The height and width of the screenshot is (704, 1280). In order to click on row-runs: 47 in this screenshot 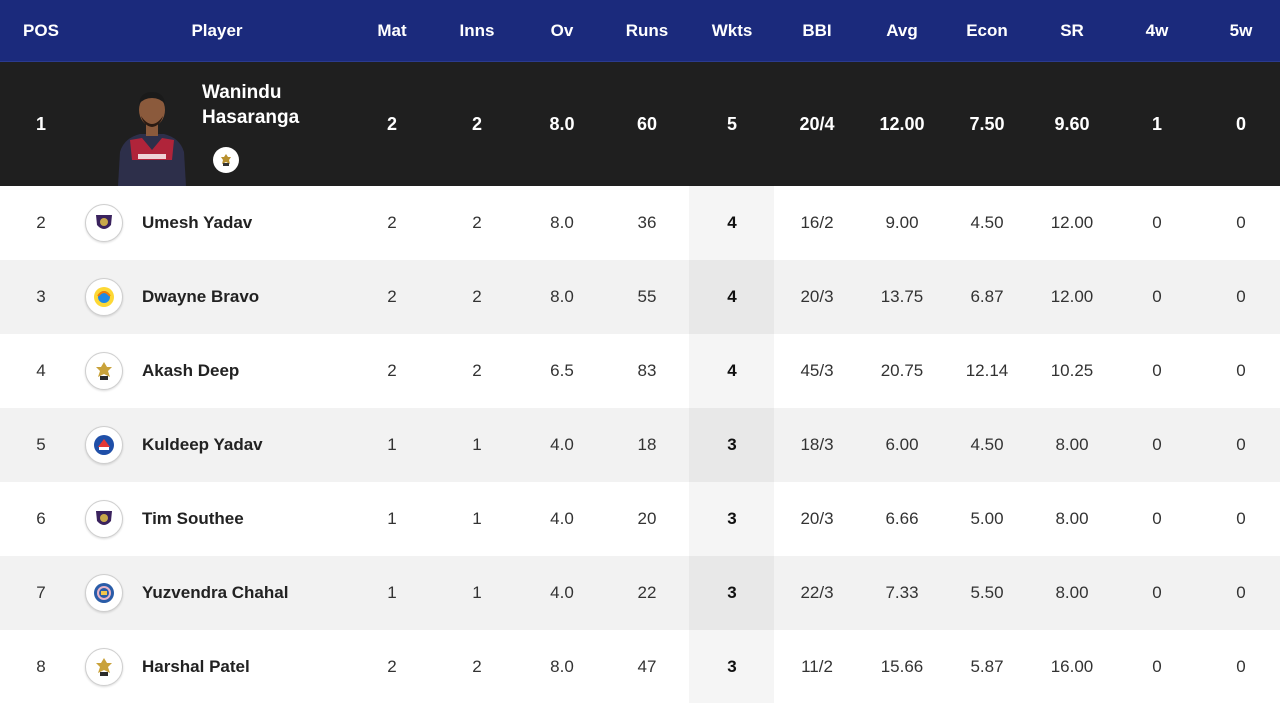, I will do `click(647, 666)`.